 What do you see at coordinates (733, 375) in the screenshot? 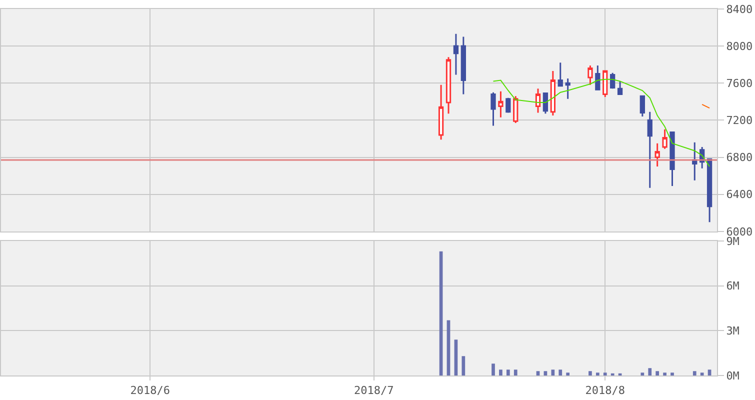
I see `y-tick-label: 0M` at bounding box center [733, 375].